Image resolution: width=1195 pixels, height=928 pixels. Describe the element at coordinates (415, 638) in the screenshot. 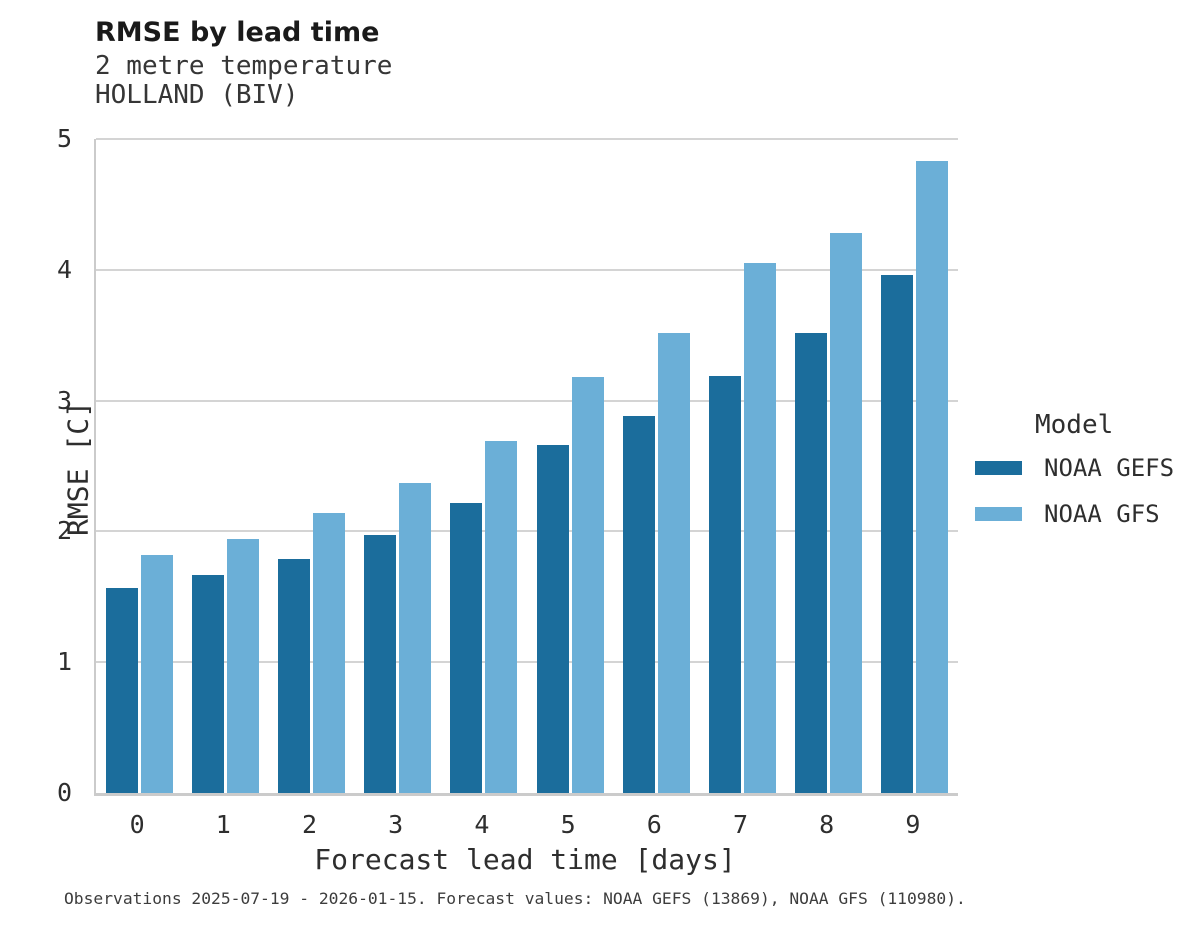

I see `bar-noaa-gfs-lead3` at that location.